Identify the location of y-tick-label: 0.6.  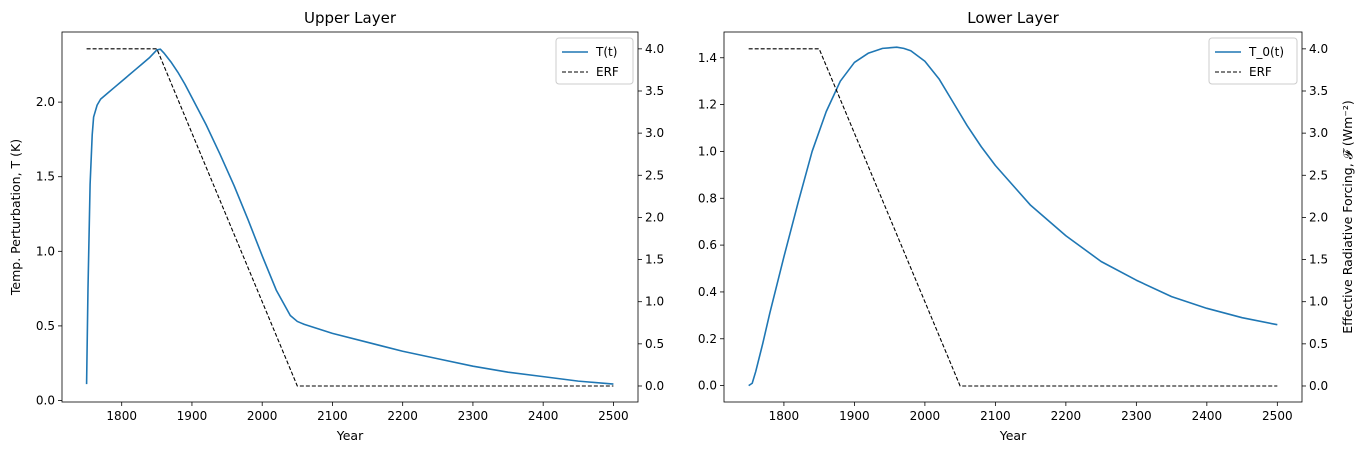
(707, 245).